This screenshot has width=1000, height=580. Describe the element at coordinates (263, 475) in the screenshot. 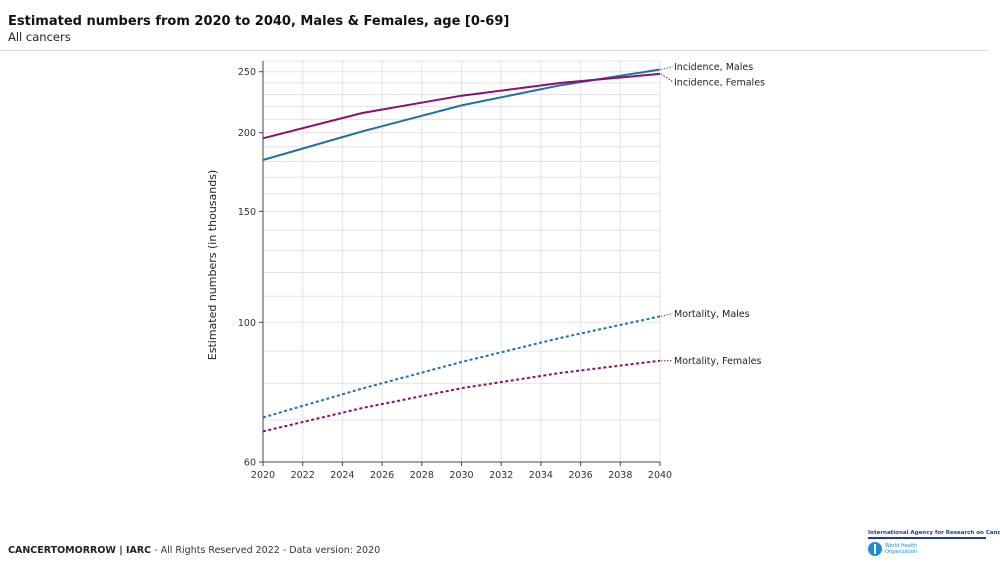

I see `x-tick-label: 2020` at that location.